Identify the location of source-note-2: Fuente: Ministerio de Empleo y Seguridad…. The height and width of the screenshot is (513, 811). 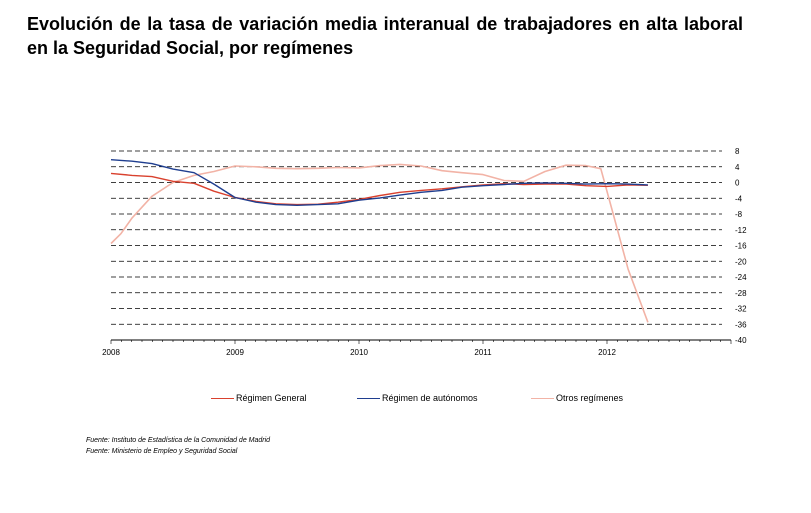
(162, 451).